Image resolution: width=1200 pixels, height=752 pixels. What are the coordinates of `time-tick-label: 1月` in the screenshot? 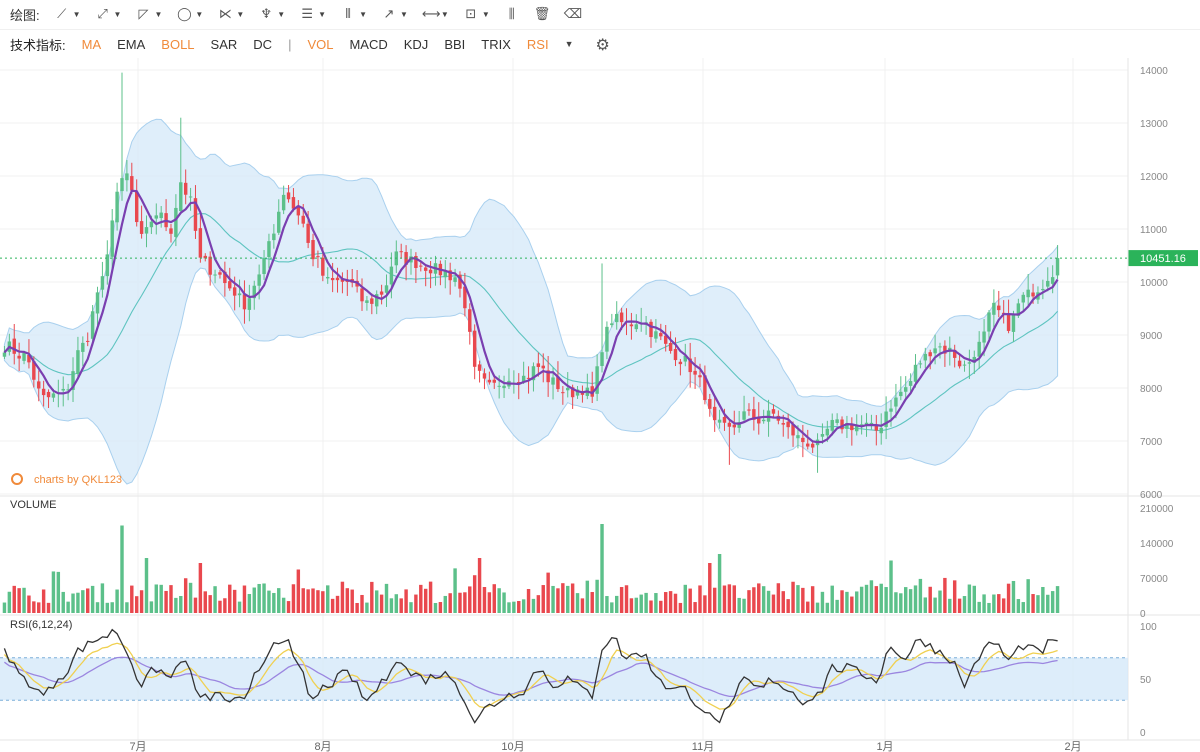 It's located at (884, 746).